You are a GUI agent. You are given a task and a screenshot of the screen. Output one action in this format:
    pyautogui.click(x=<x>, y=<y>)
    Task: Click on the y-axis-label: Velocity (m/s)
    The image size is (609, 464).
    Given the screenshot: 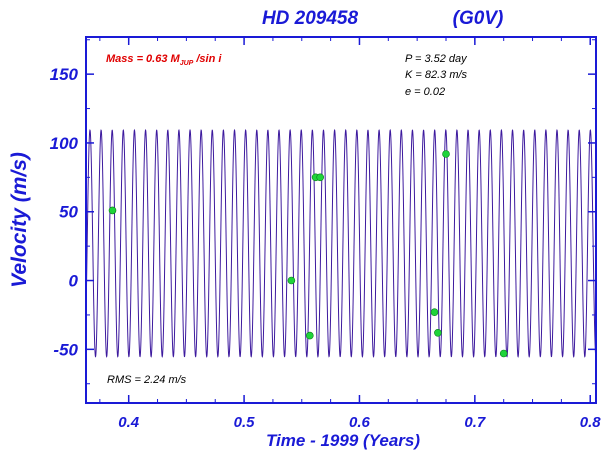 What is the action you would take?
    pyautogui.click(x=19, y=220)
    